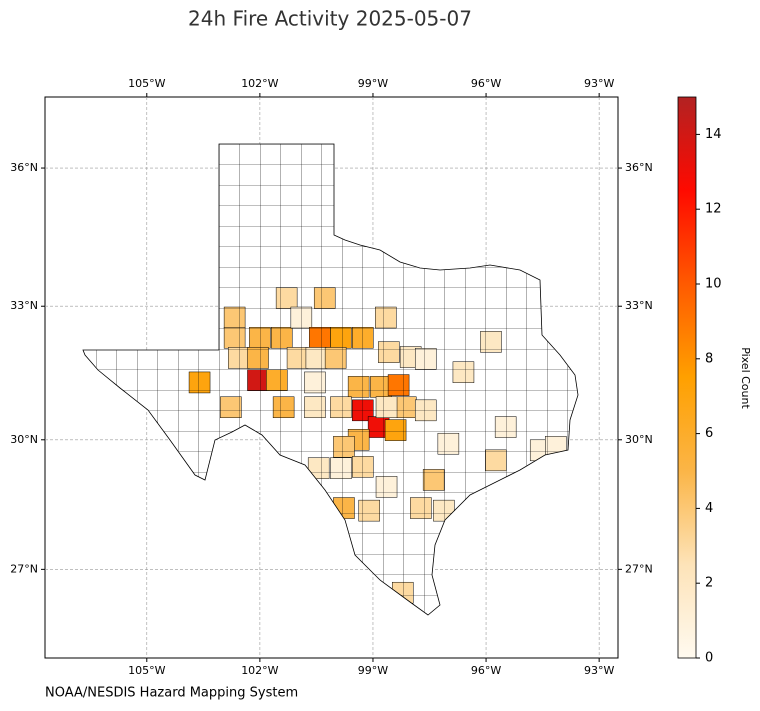 The height and width of the screenshot is (711, 760). I want to click on colorbar, so click(687, 377).